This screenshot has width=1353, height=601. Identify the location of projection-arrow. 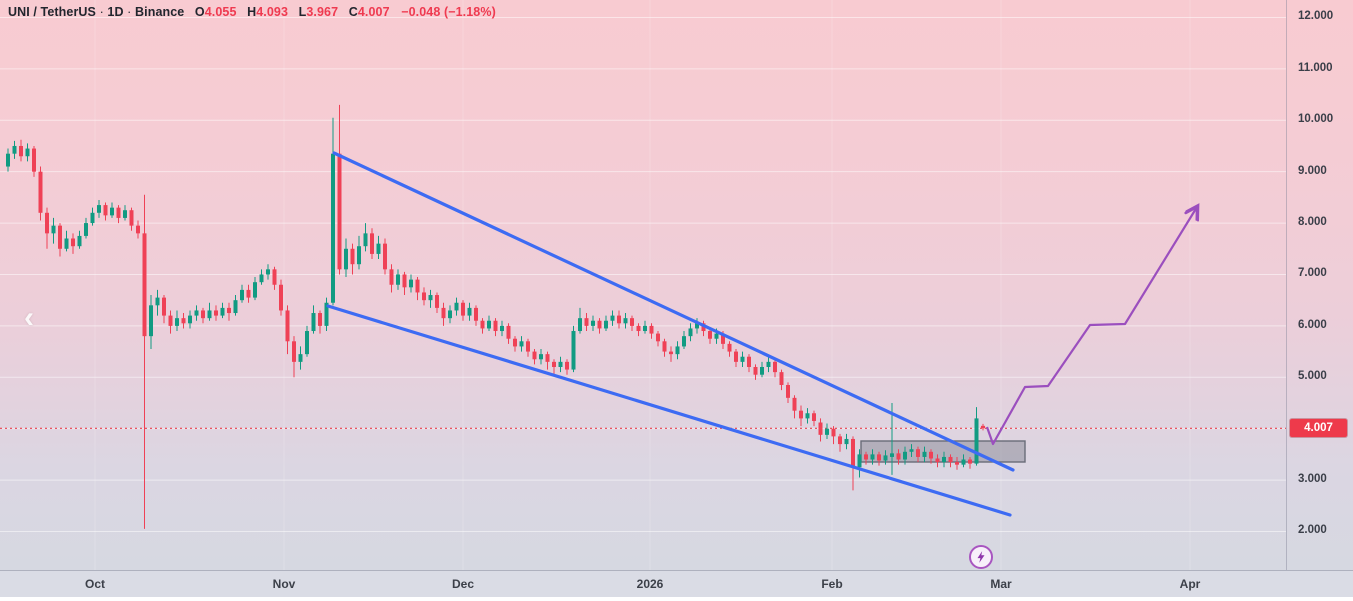
(1091, 326).